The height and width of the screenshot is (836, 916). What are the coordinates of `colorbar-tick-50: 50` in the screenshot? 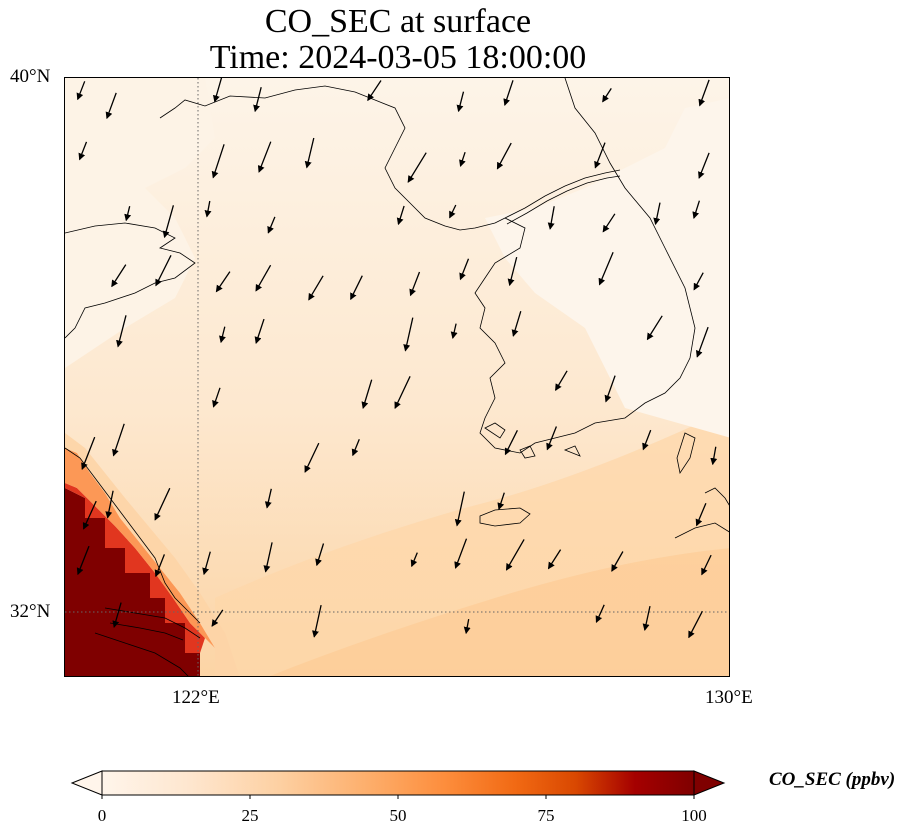 It's located at (398, 815).